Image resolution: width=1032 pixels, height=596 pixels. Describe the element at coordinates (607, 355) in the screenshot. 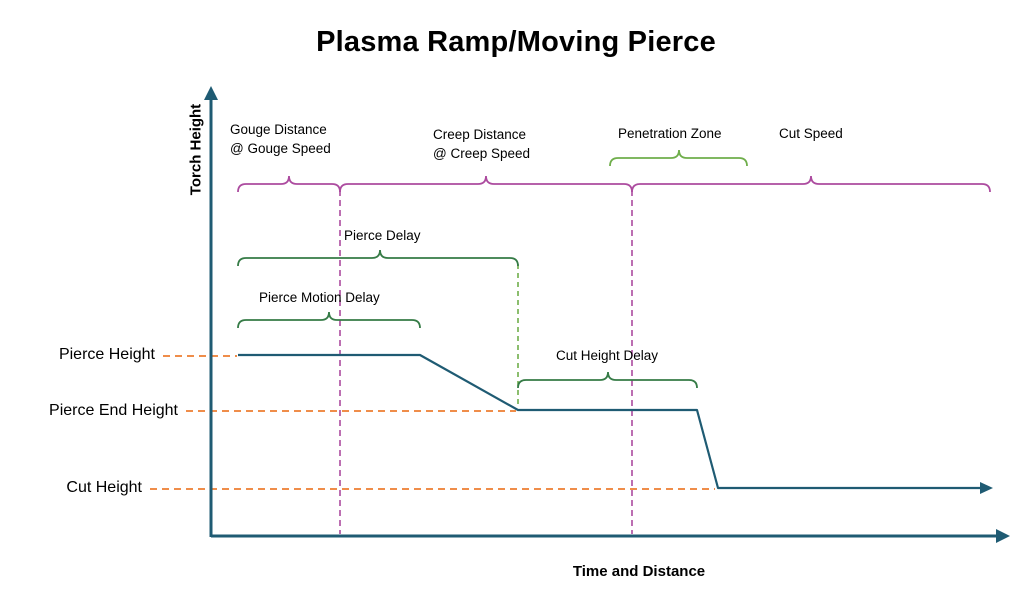

I see `cut-height-delay-label: Cut Height Delay` at that location.